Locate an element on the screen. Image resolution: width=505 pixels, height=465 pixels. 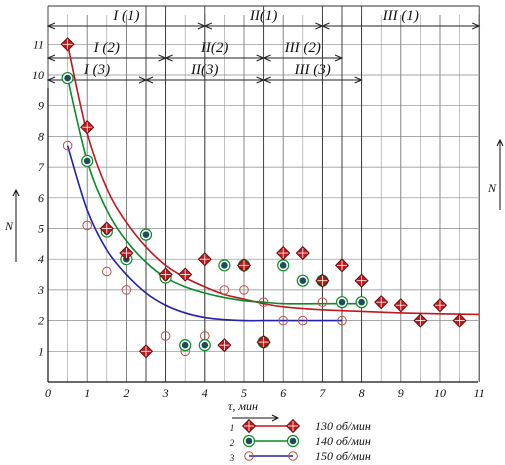
y-axis-arrow-head-right is located at coordinates (500, 142).